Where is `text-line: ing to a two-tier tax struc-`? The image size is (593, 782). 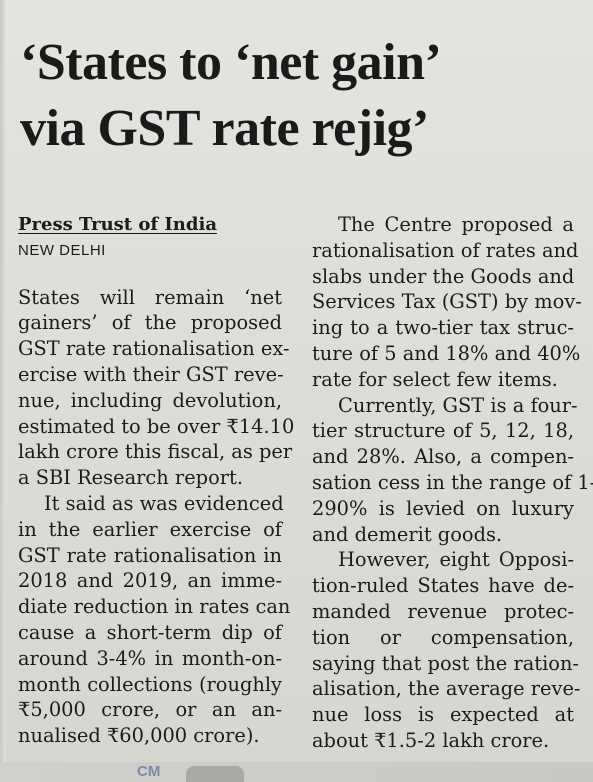 text-line: ing to a two-tier tax struc- is located at coordinates (443, 328).